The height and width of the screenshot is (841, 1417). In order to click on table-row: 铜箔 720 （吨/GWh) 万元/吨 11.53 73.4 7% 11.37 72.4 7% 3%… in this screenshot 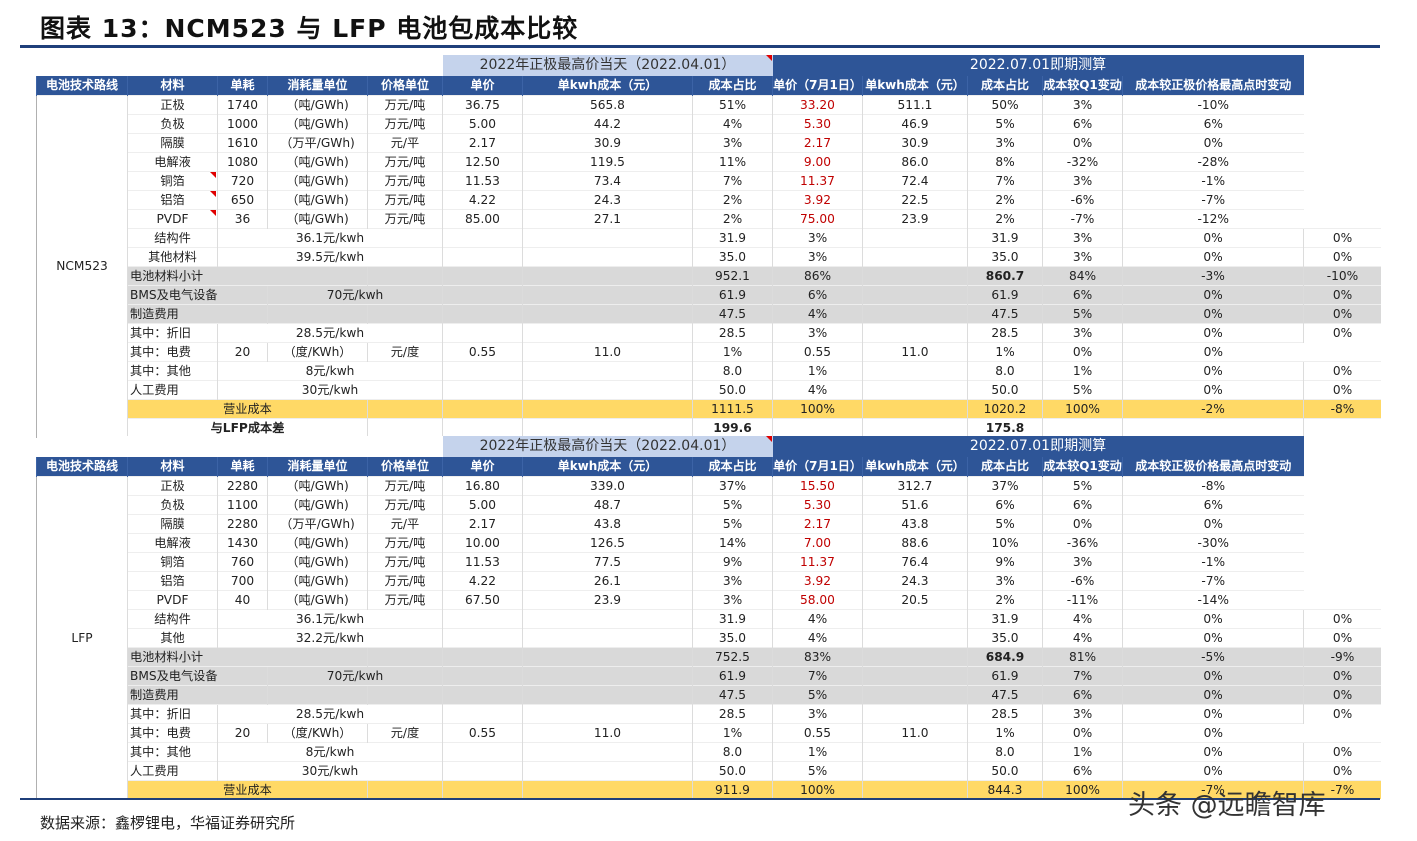, I will do `click(709, 181)`.